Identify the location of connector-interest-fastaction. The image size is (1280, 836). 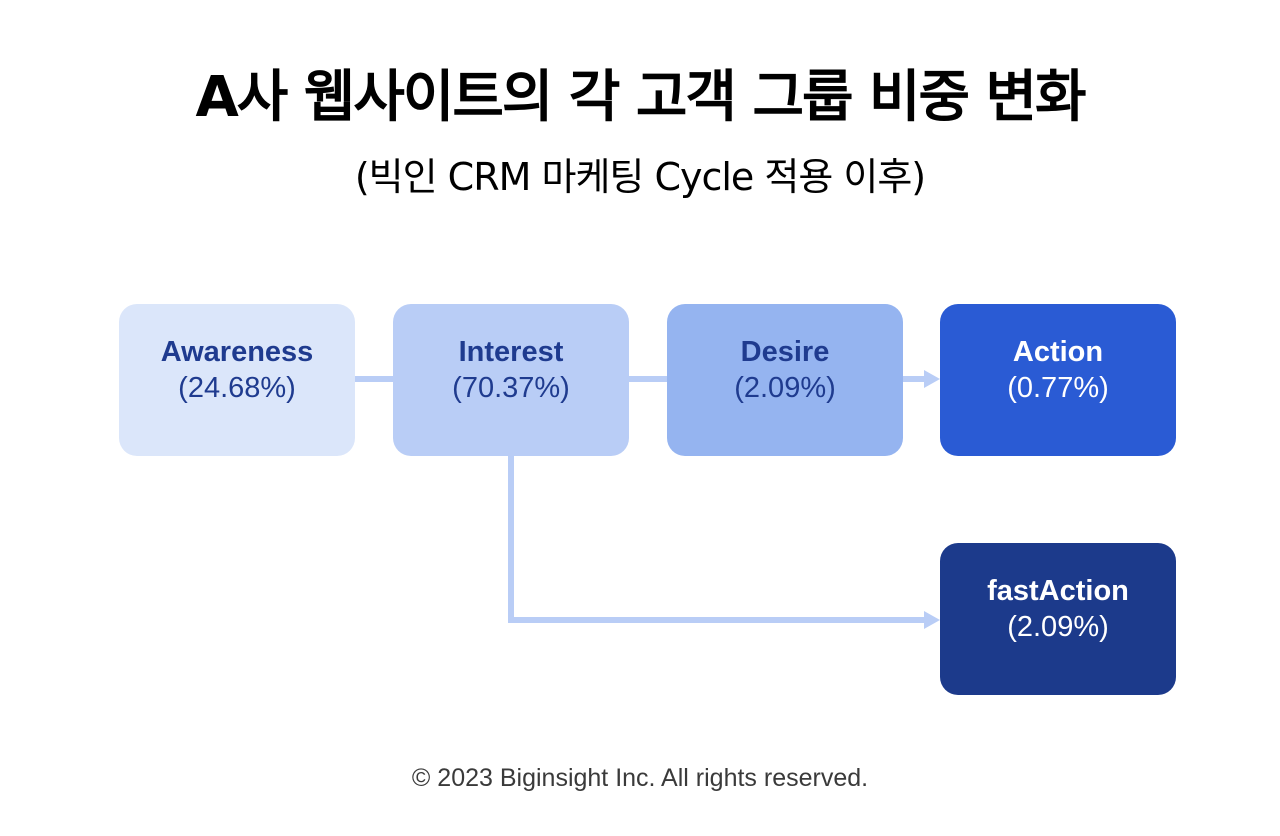
(717, 539).